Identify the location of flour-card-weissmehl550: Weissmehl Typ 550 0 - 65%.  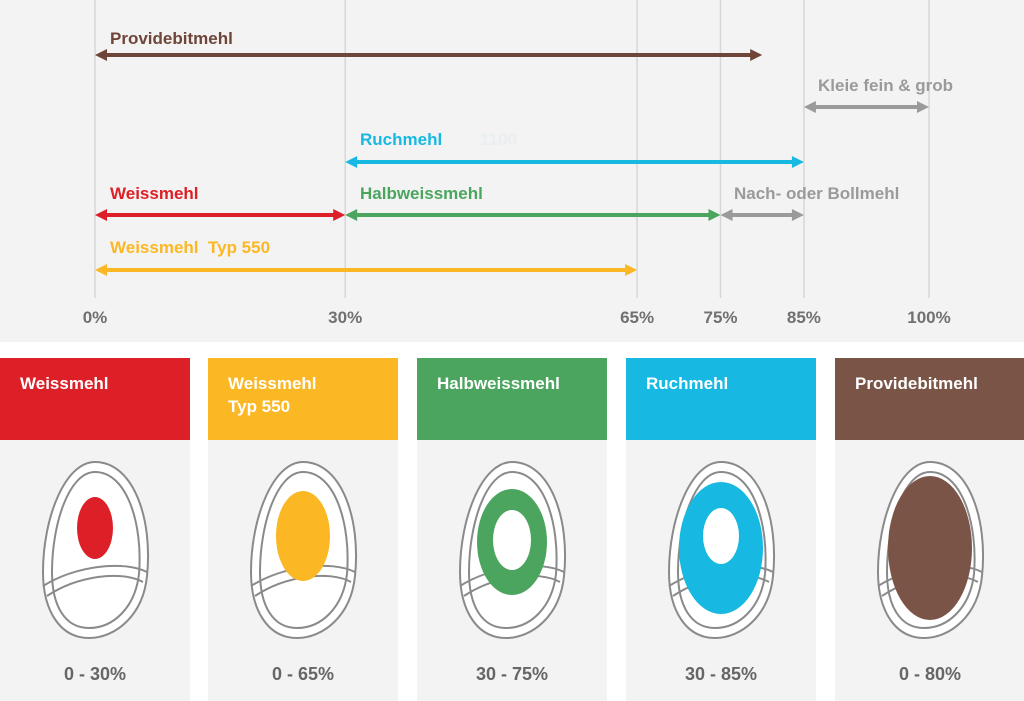
(303, 529).